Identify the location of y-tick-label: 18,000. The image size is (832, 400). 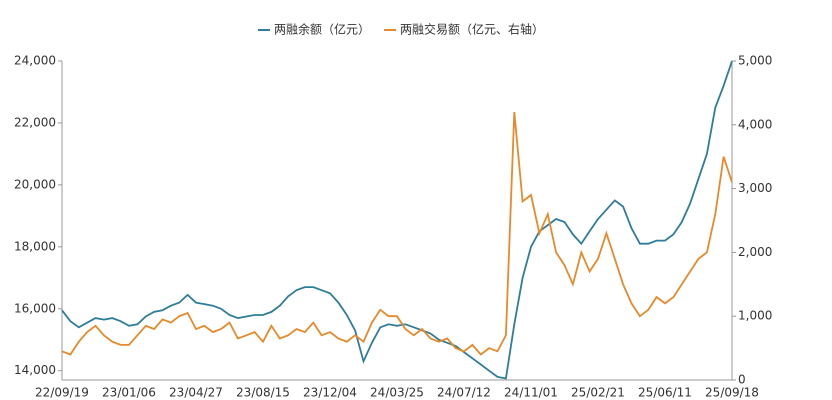
(35, 246).